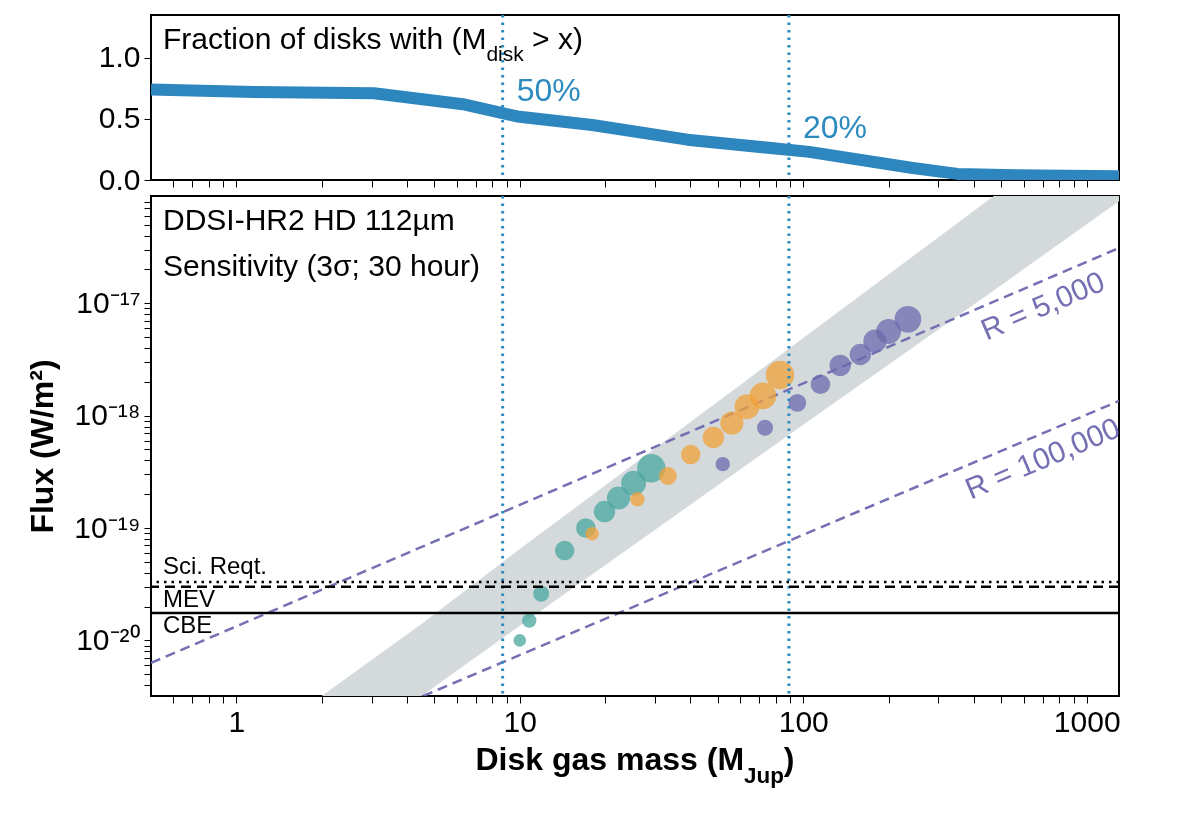  I want to click on x-tick-label: 1, so click(237, 721).